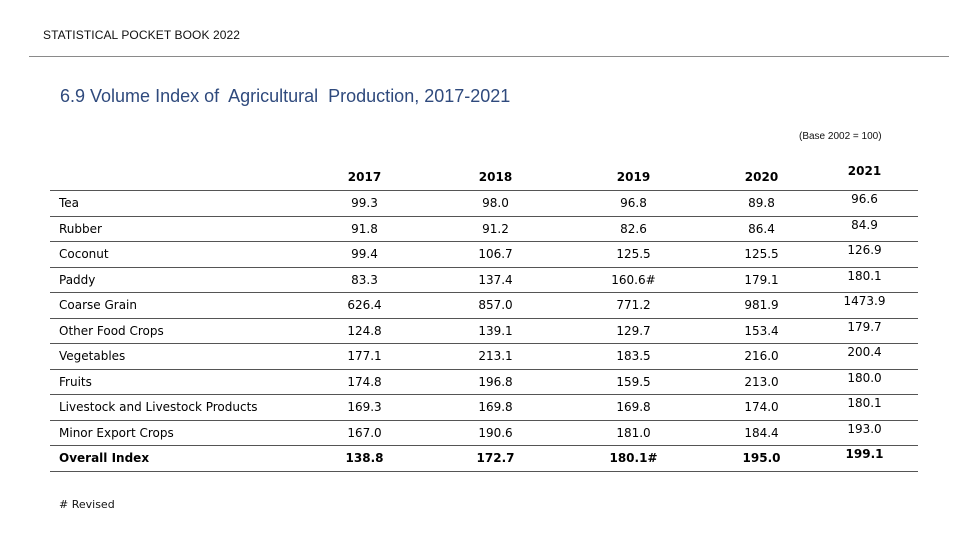  Describe the element at coordinates (864, 229) in the screenshot. I see `cell-value: 84.9` at that location.